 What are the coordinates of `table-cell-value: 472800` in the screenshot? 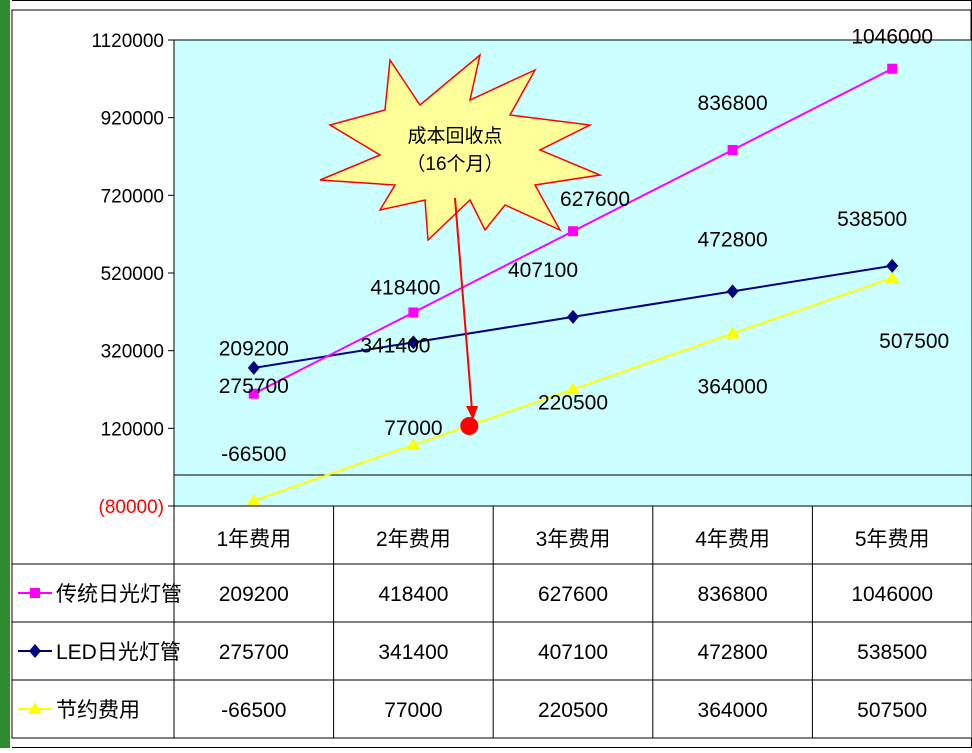 It's located at (733, 652).